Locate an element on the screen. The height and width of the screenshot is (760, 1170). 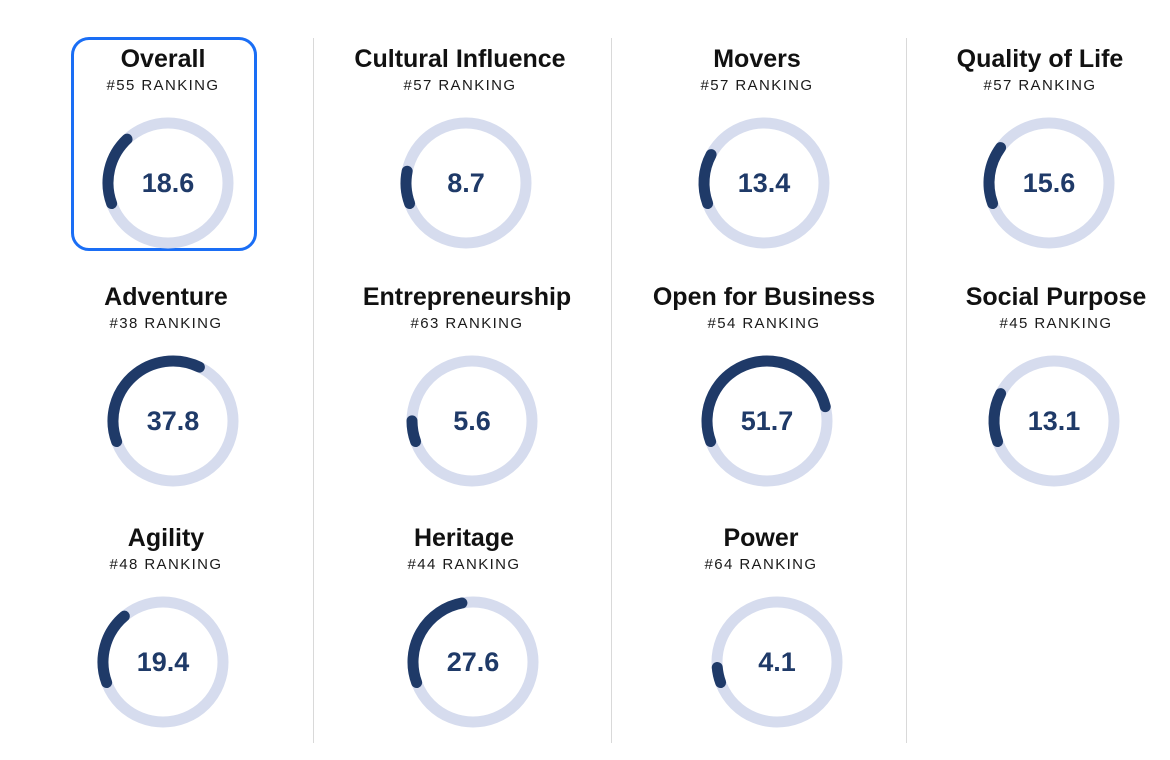
metric-score: 15.6 is located at coordinates (1049, 182).